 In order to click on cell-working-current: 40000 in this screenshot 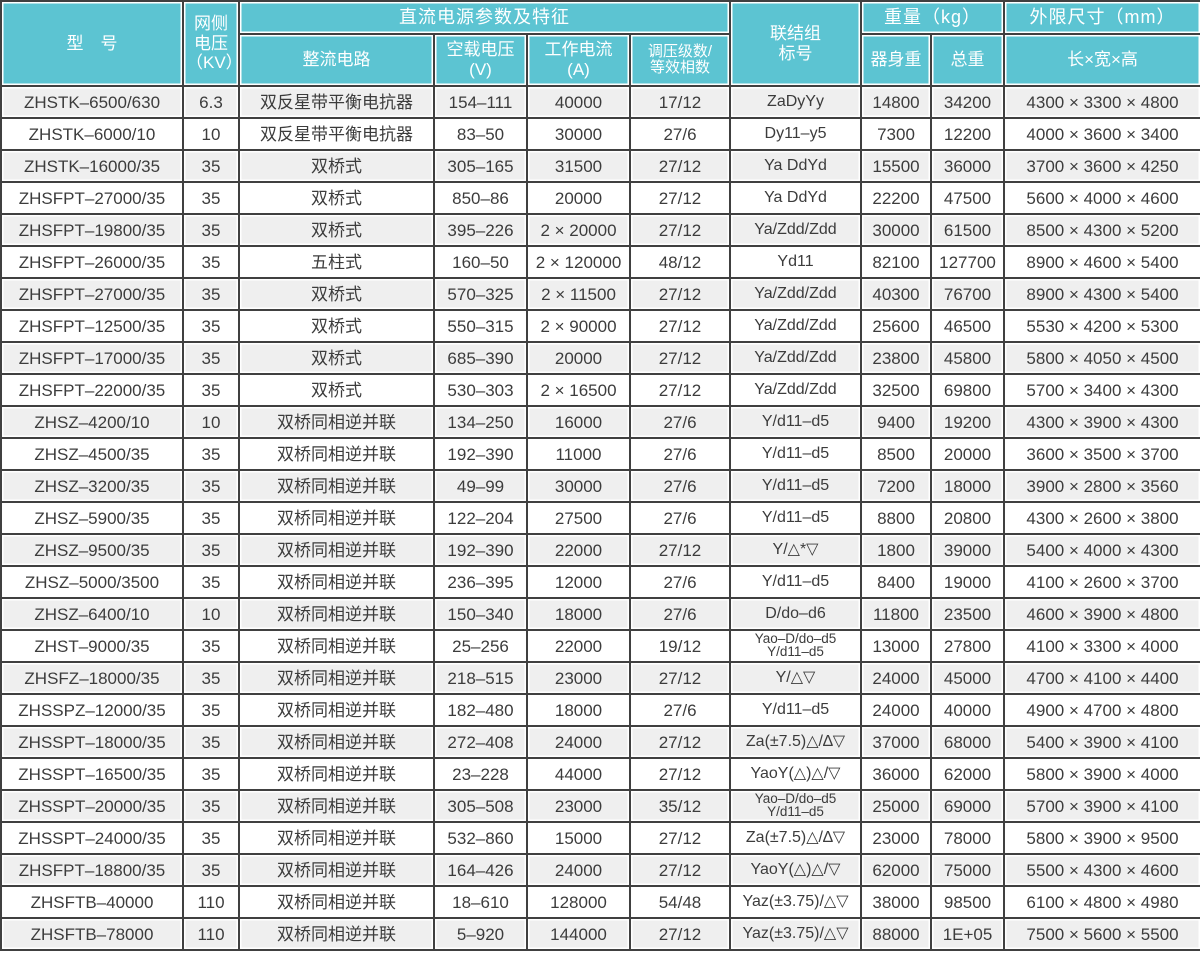, I will do `click(578, 102)`.